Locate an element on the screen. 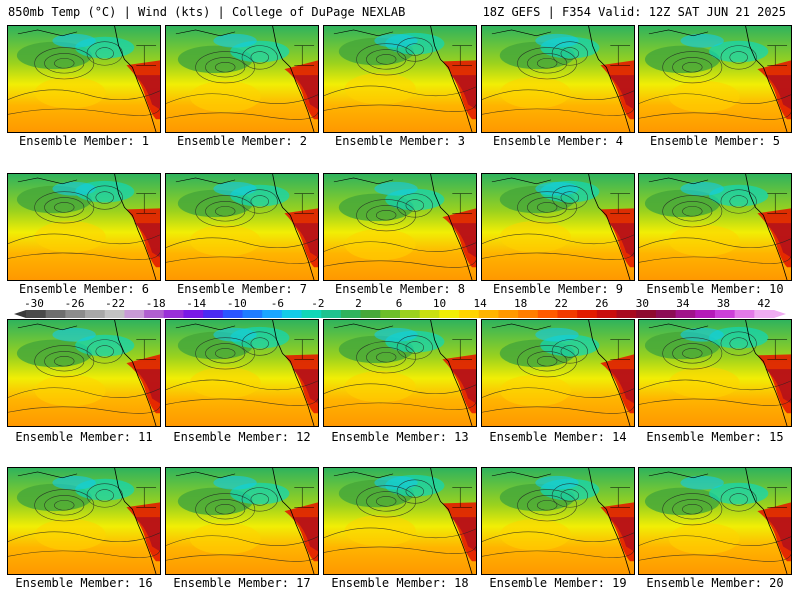  ensemble-member-label: Ensemble Member: 2 is located at coordinates (242, 141).